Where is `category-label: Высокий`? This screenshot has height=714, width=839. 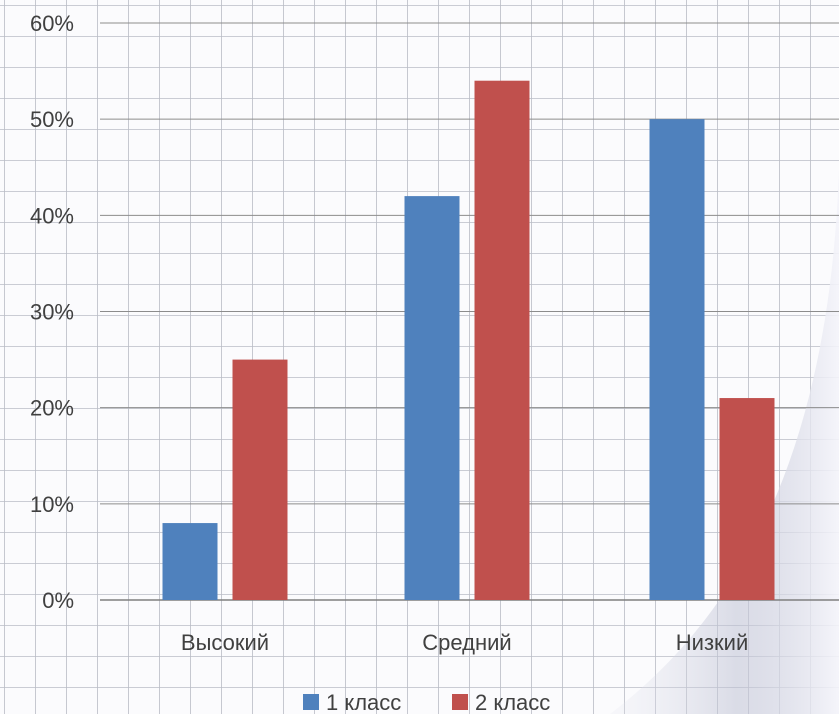 category-label: Высокий is located at coordinates (225, 642).